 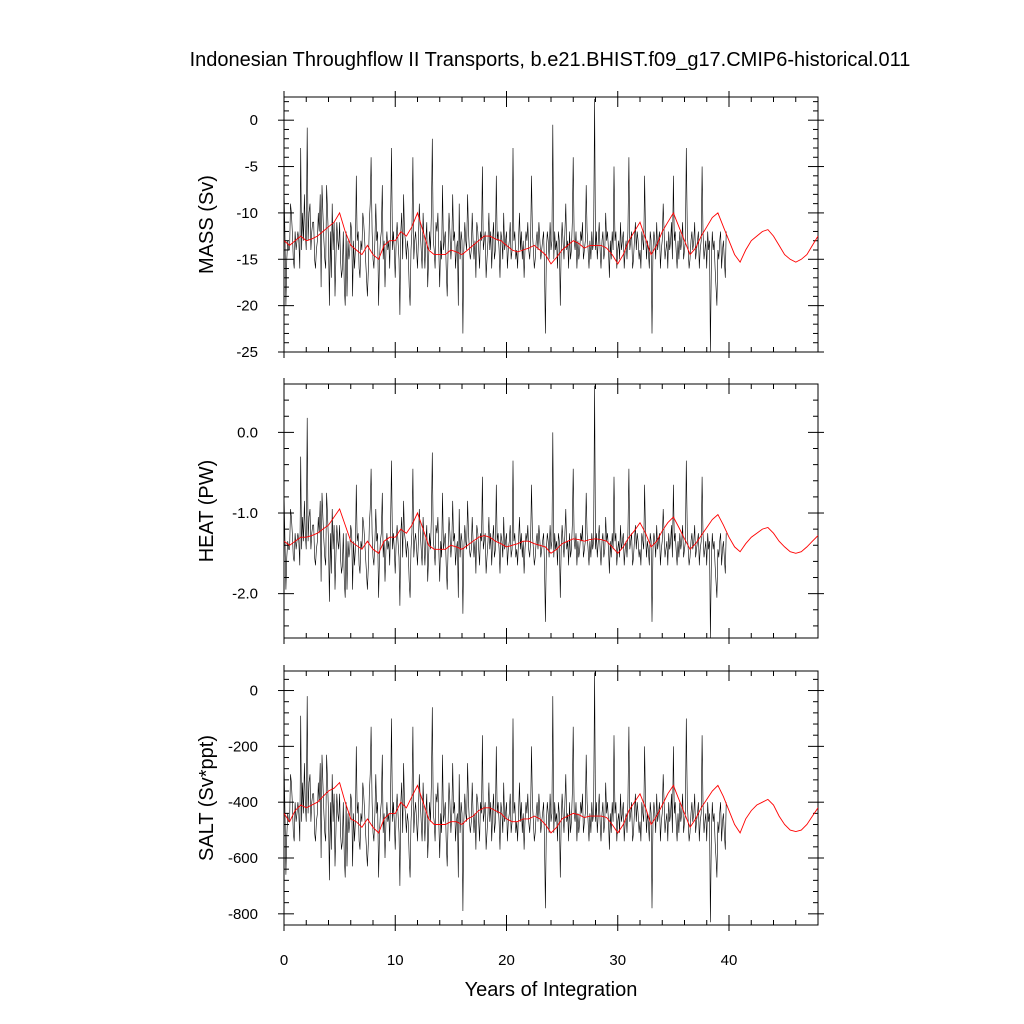 I want to click on y-tick-label: -2.0, so click(x=245, y=594).